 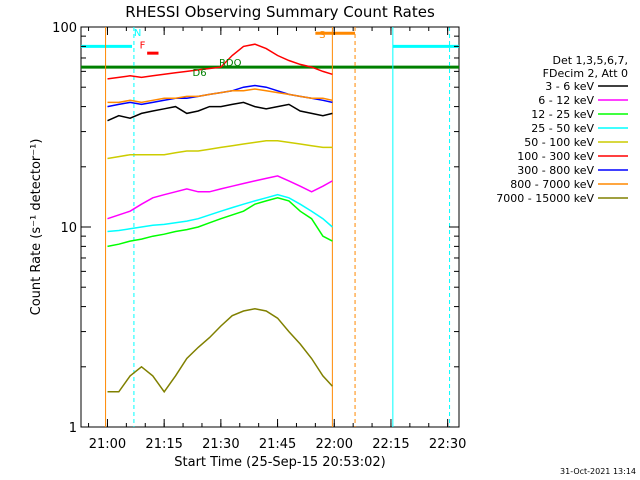 What do you see at coordinates (590, 60) in the screenshot?
I see `legend-header-line: Det 1,3,5,6,7,` at bounding box center [590, 60].